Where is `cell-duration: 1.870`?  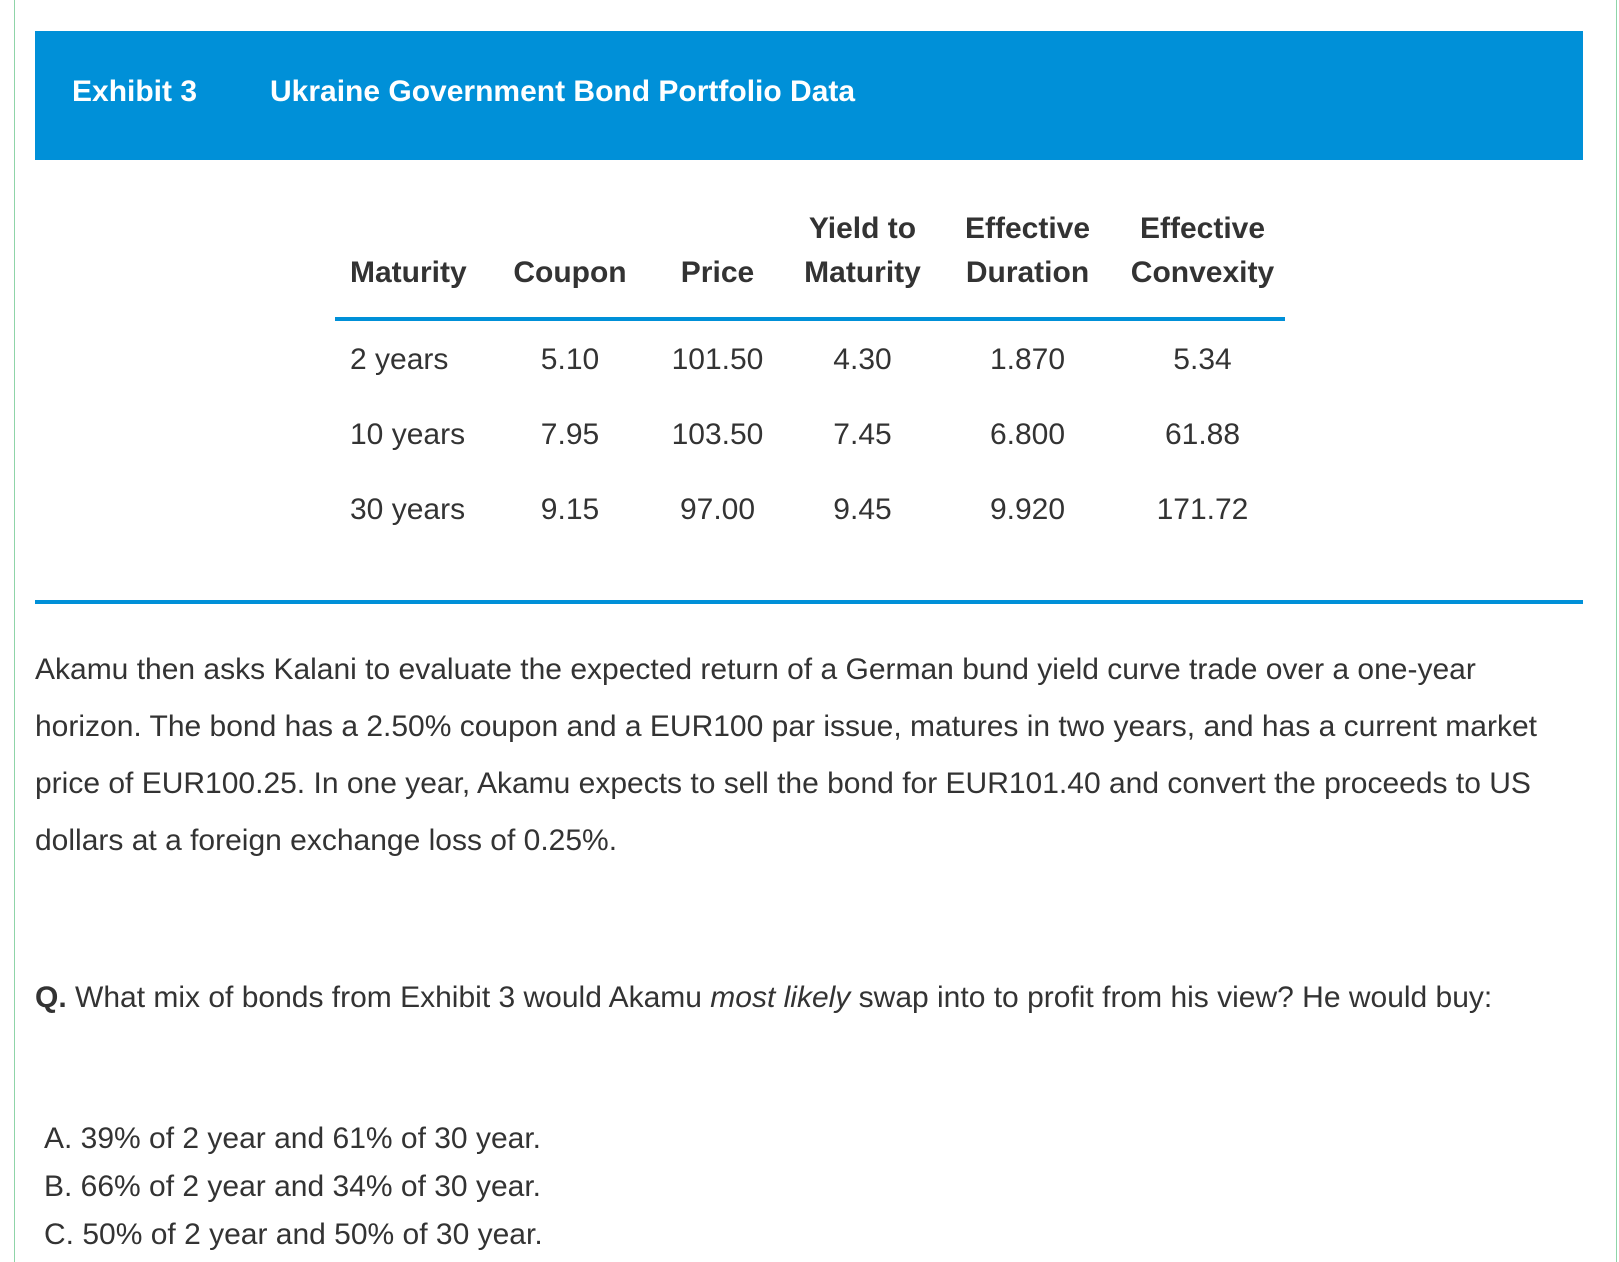 cell-duration: 1.870 is located at coordinates (1027, 359).